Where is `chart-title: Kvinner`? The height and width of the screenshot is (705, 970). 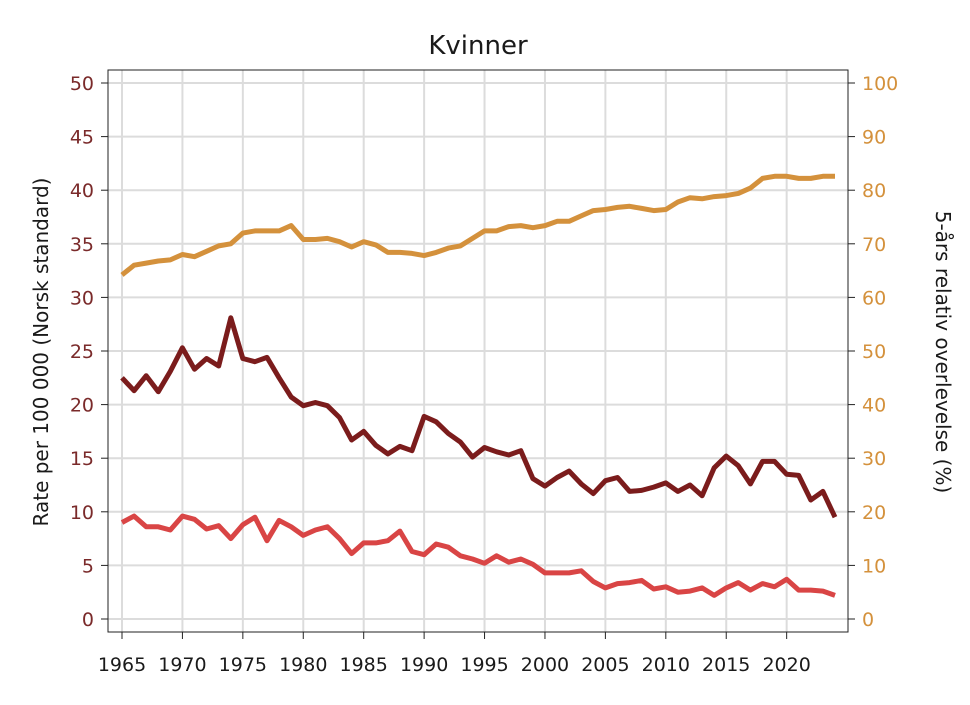
chart-title: Kvinner is located at coordinates (478, 46).